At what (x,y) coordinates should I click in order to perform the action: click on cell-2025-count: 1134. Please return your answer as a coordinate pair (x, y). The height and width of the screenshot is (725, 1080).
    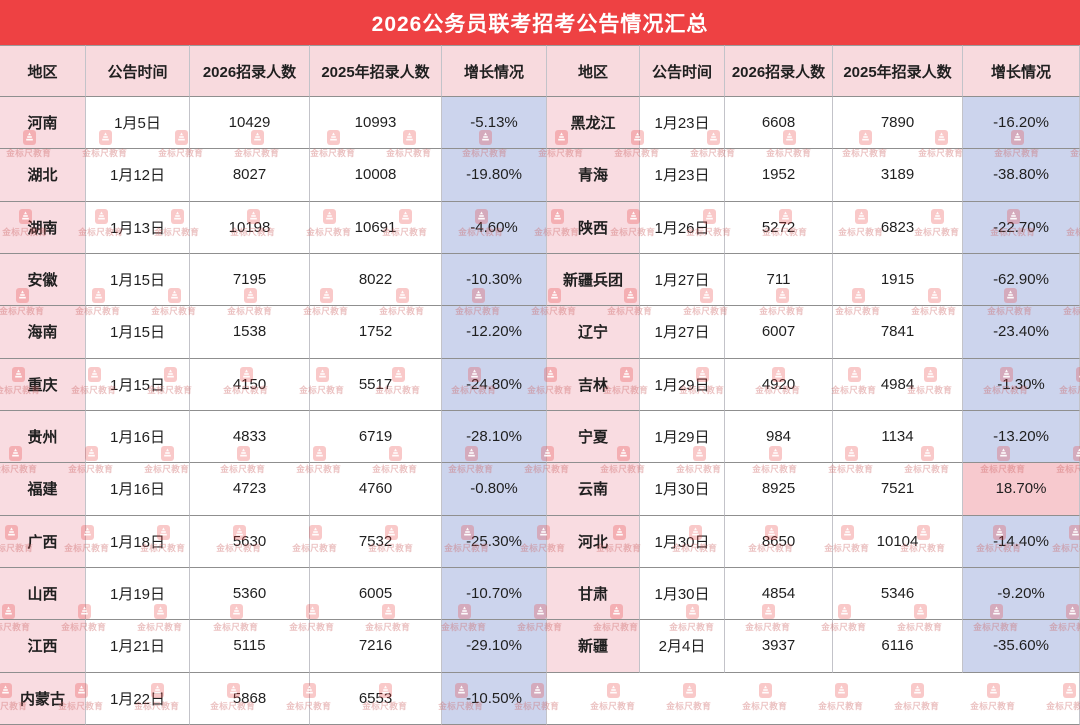
    Looking at the image, I should click on (898, 437).